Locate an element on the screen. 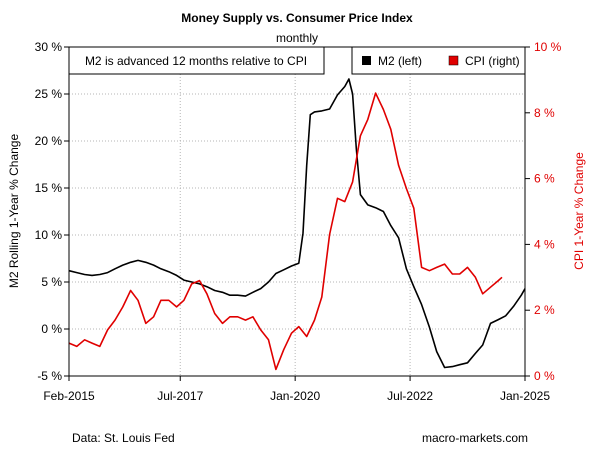  y-right-tick-label: 8 % is located at coordinates (544, 113).